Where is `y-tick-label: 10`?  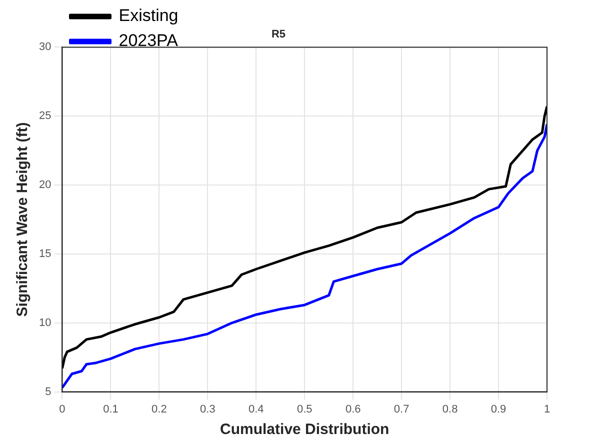
y-tick-label: 10 is located at coordinates (45, 322).